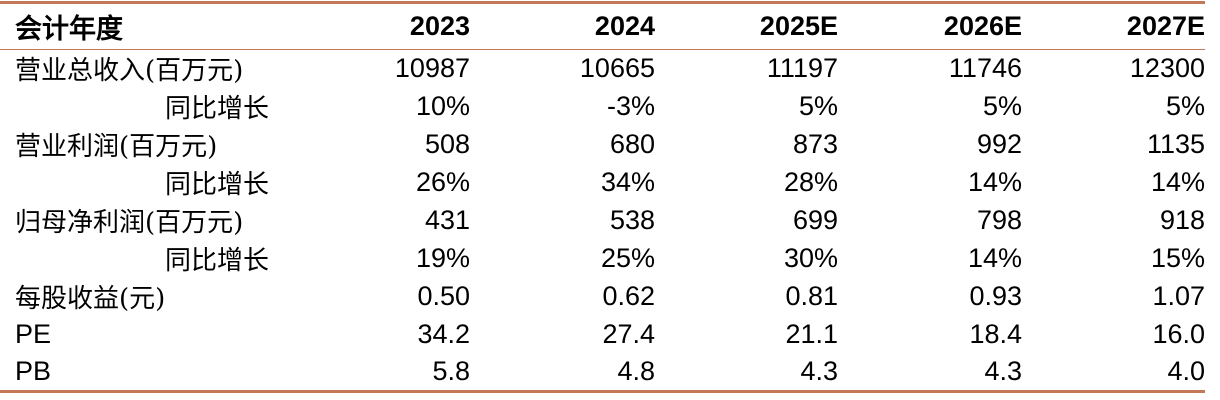 The width and height of the screenshot is (1220, 400). What do you see at coordinates (995, 296) in the screenshot?
I see `table-cell: 0.93` at bounding box center [995, 296].